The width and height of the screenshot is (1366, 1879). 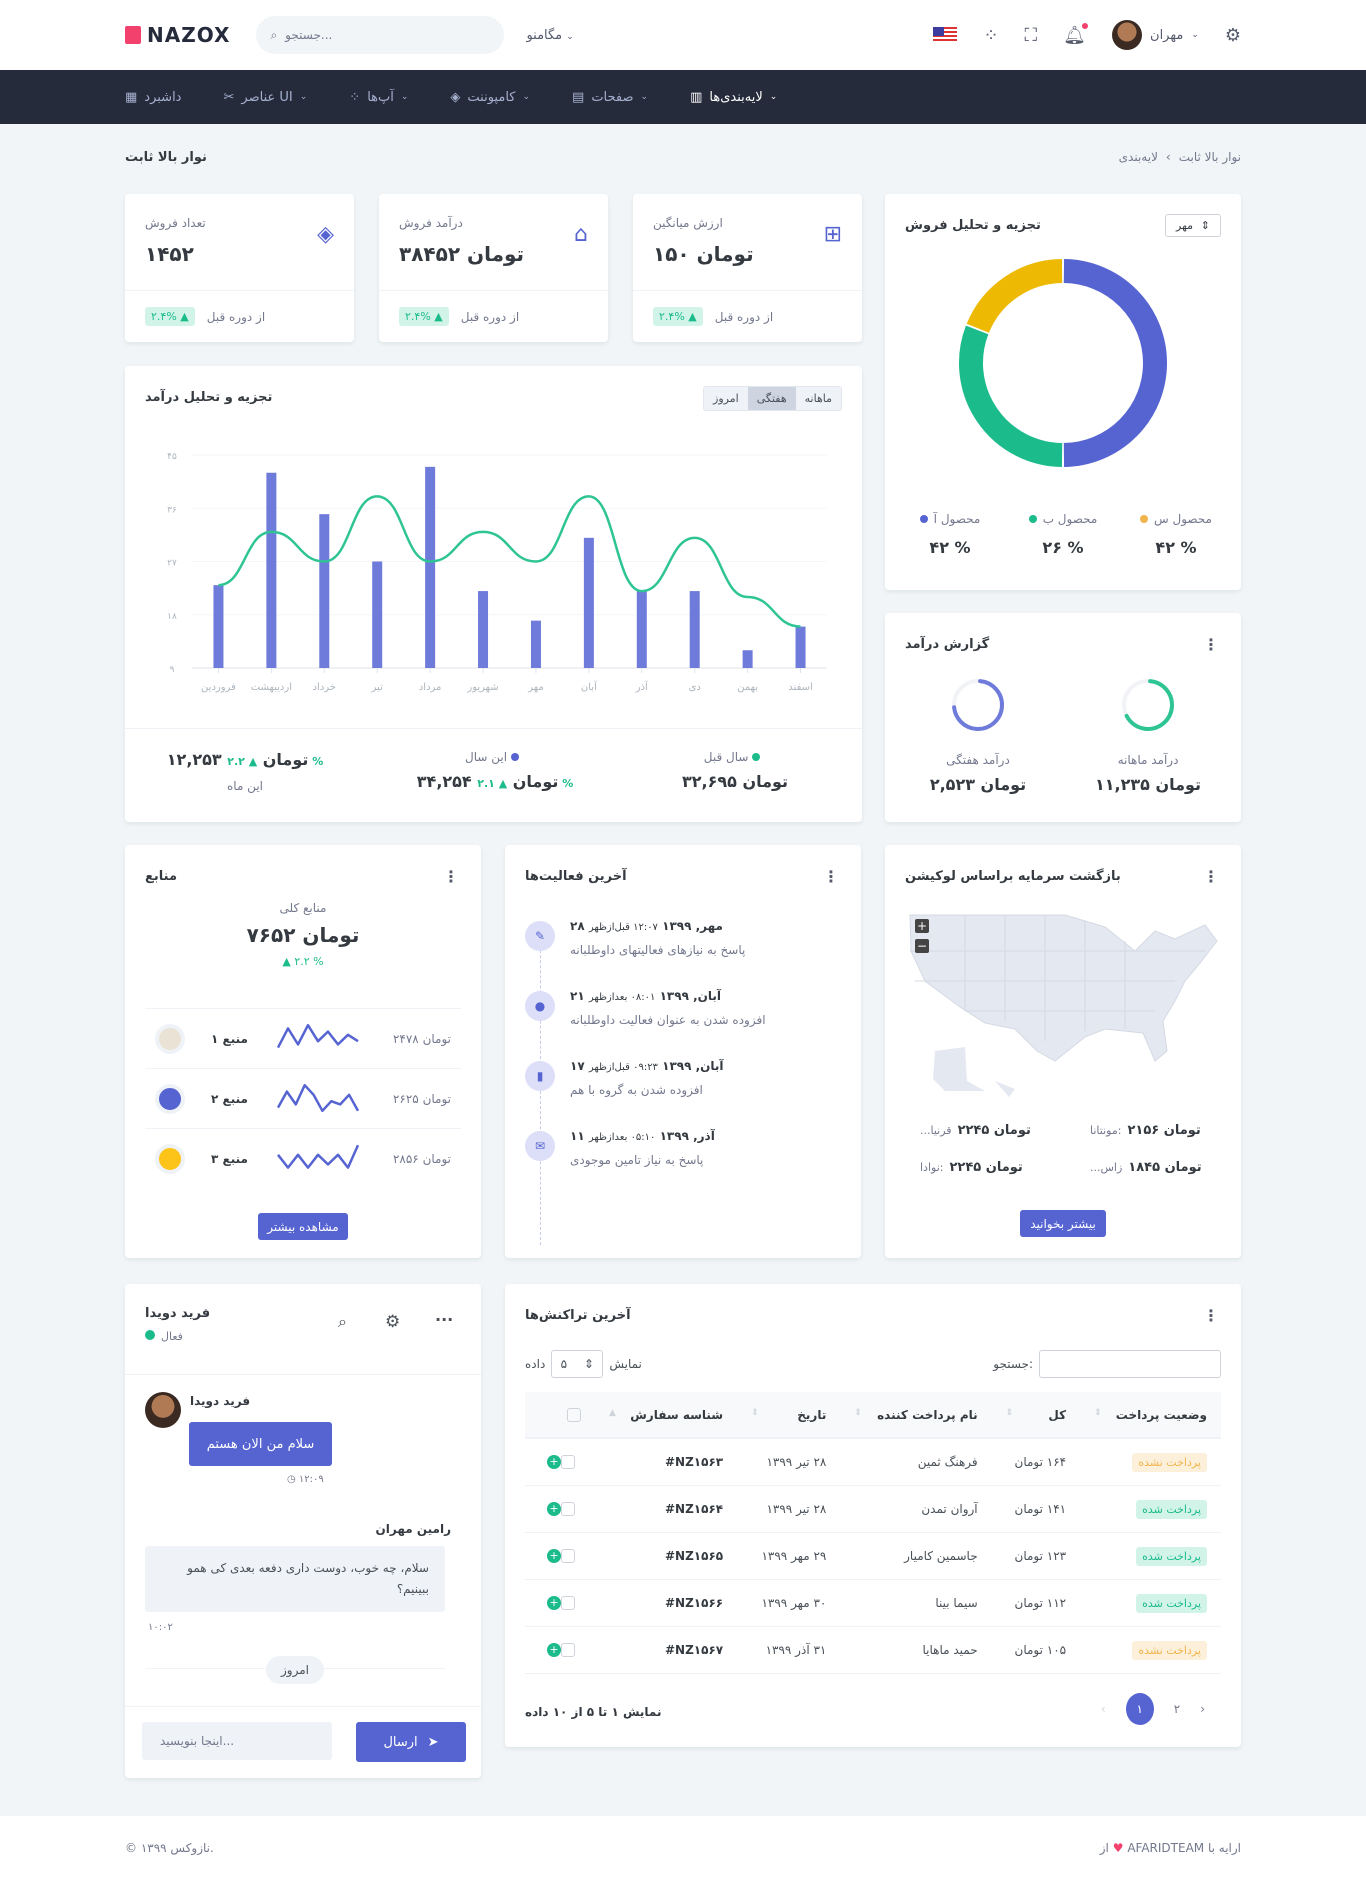 I want to click on nav-components: ◈ کامپوننت ⌄, so click(x=490, y=97).